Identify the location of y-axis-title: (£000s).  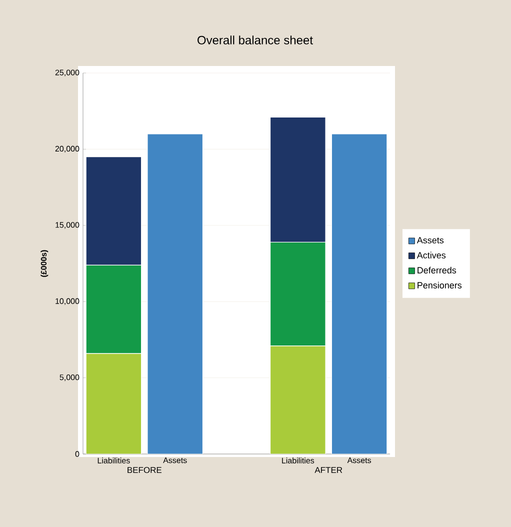
(44, 263).